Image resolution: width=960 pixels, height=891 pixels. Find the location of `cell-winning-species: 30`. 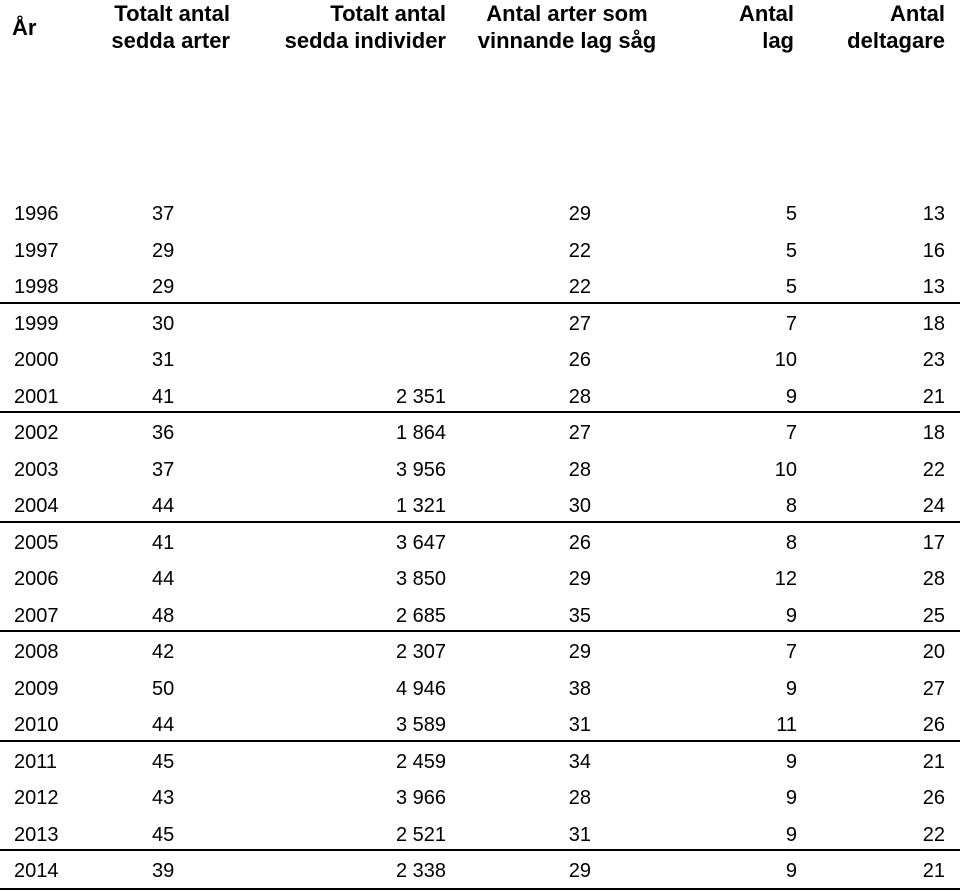

cell-winning-species: 30 is located at coordinates (579, 506).